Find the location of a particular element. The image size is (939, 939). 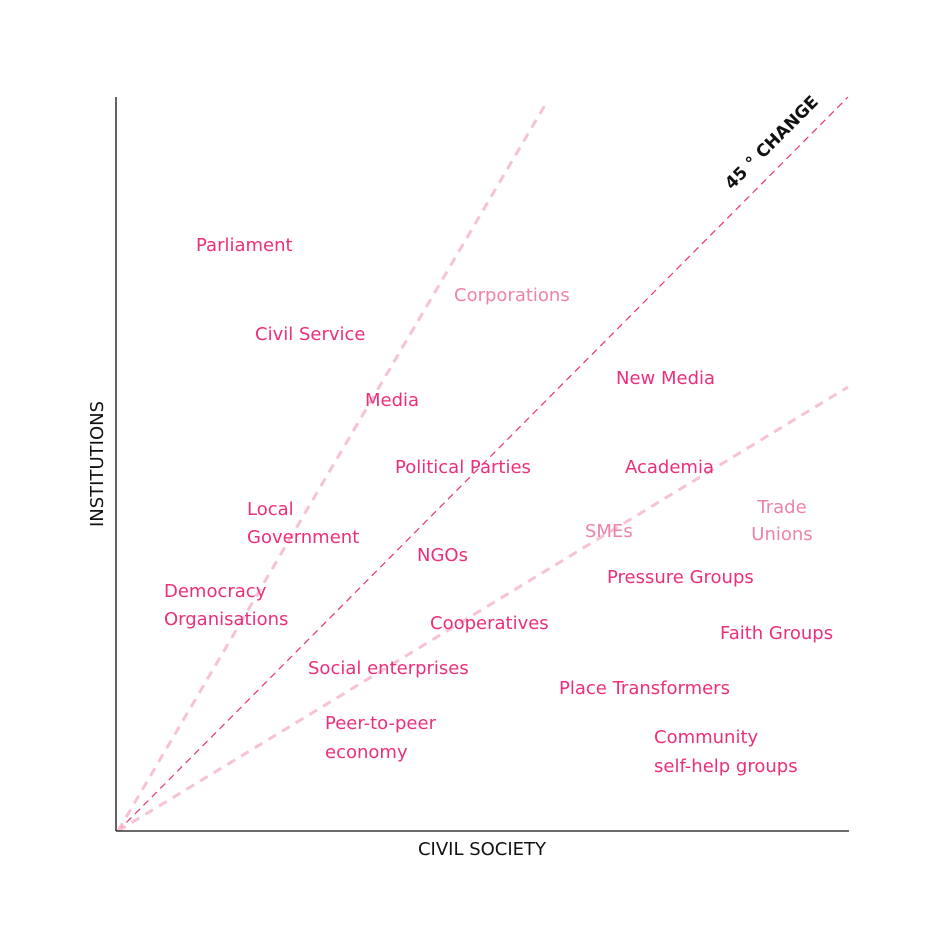

node-label: Media is located at coordinates (392, 400).